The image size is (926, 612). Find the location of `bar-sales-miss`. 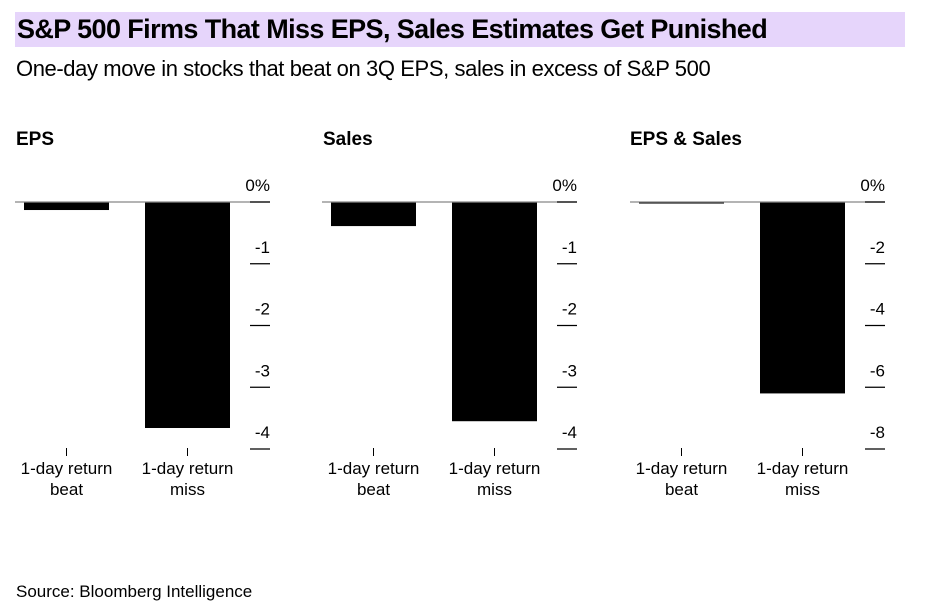

bar-sales-miss is located at coordinates (494, 312).